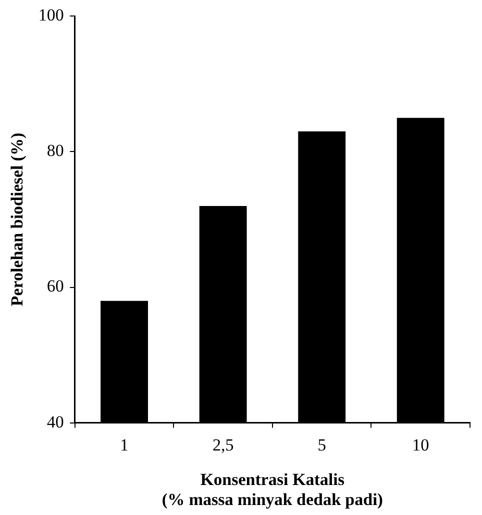  I want to click on y-axis-title: Perolehan biodiesel (%), so click(17, 219).